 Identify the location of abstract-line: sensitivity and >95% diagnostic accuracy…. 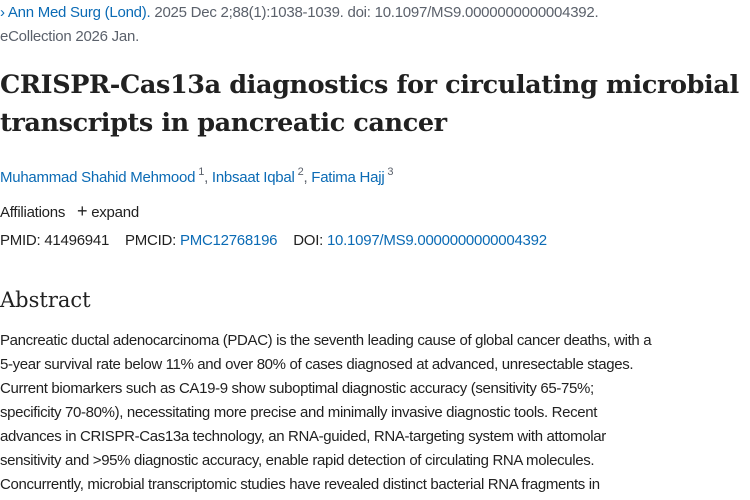
(297, 460).